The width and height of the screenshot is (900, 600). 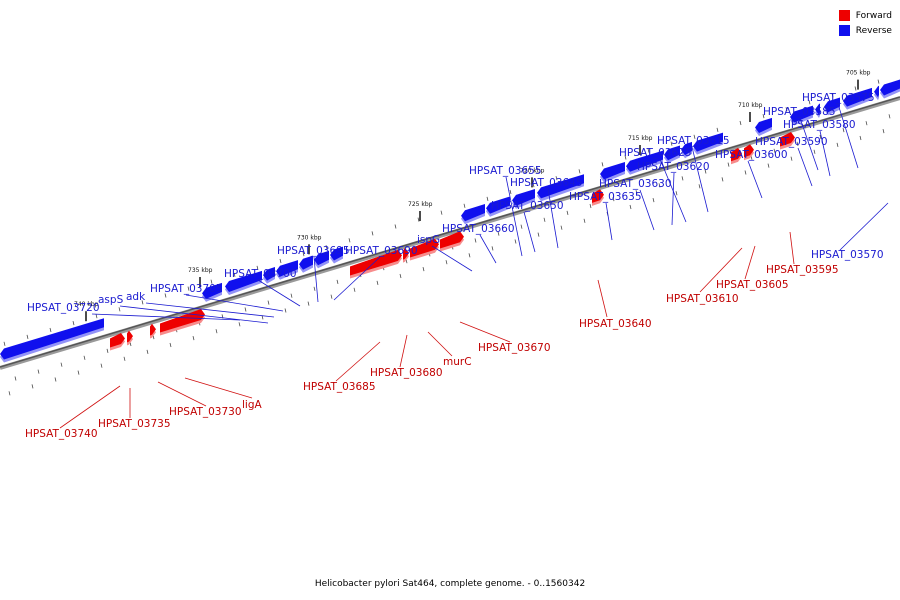 What do you see at coordinates (605, 197) in the screenshot?
I see `gene-label: HPSAT_03635` at bounding box center [605, 197].